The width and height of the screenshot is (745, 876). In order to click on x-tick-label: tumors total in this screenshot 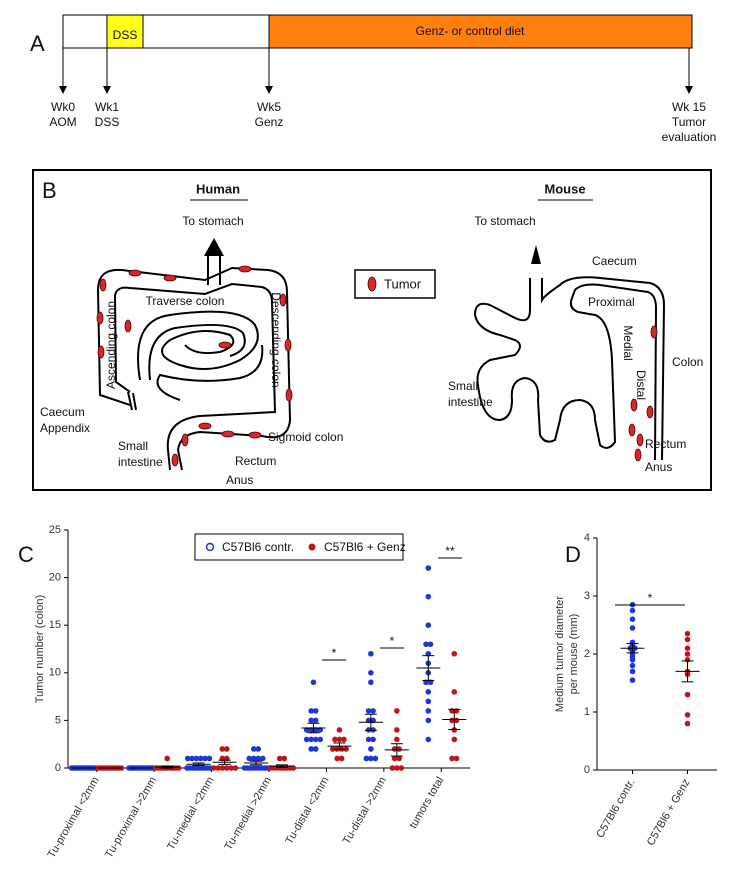, I will do `click(426, 803)`.